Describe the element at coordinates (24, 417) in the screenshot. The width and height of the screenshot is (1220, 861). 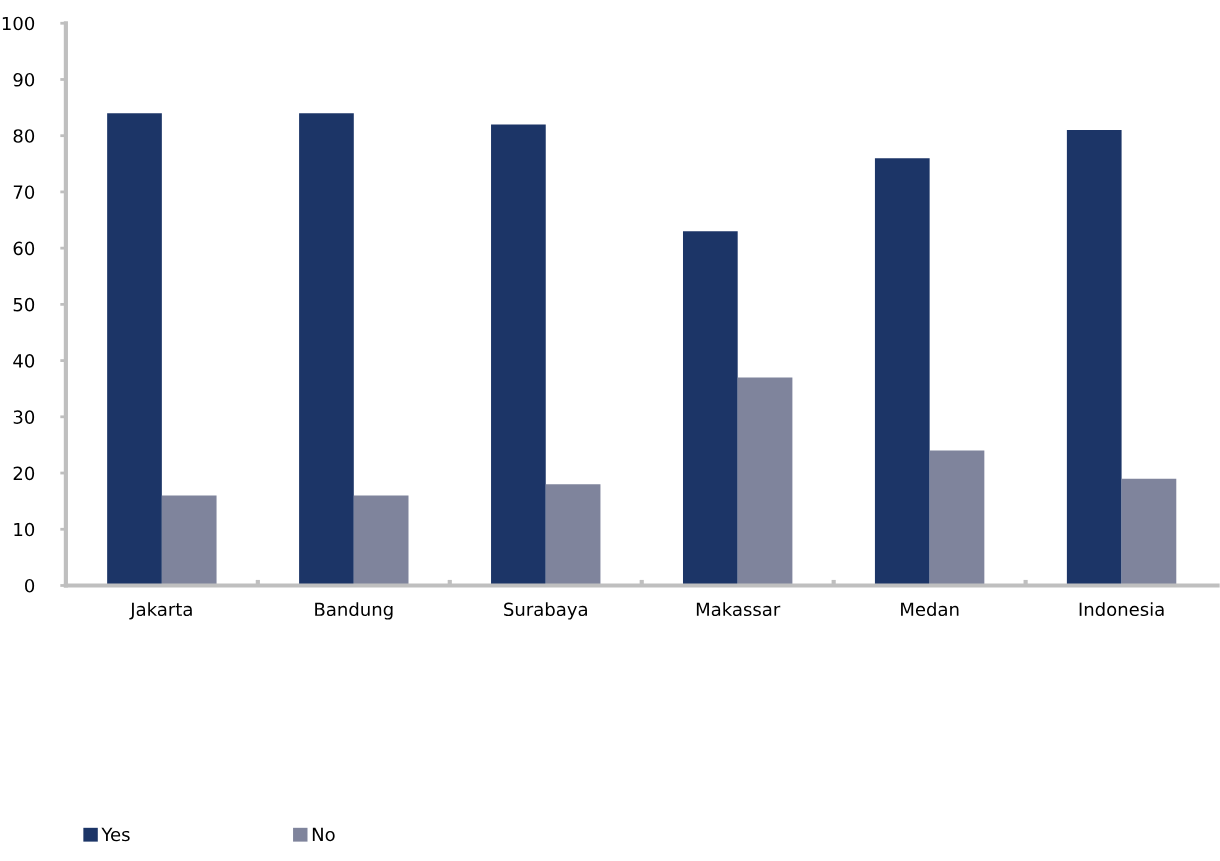
I see `y-tick-label: 30` at that location.